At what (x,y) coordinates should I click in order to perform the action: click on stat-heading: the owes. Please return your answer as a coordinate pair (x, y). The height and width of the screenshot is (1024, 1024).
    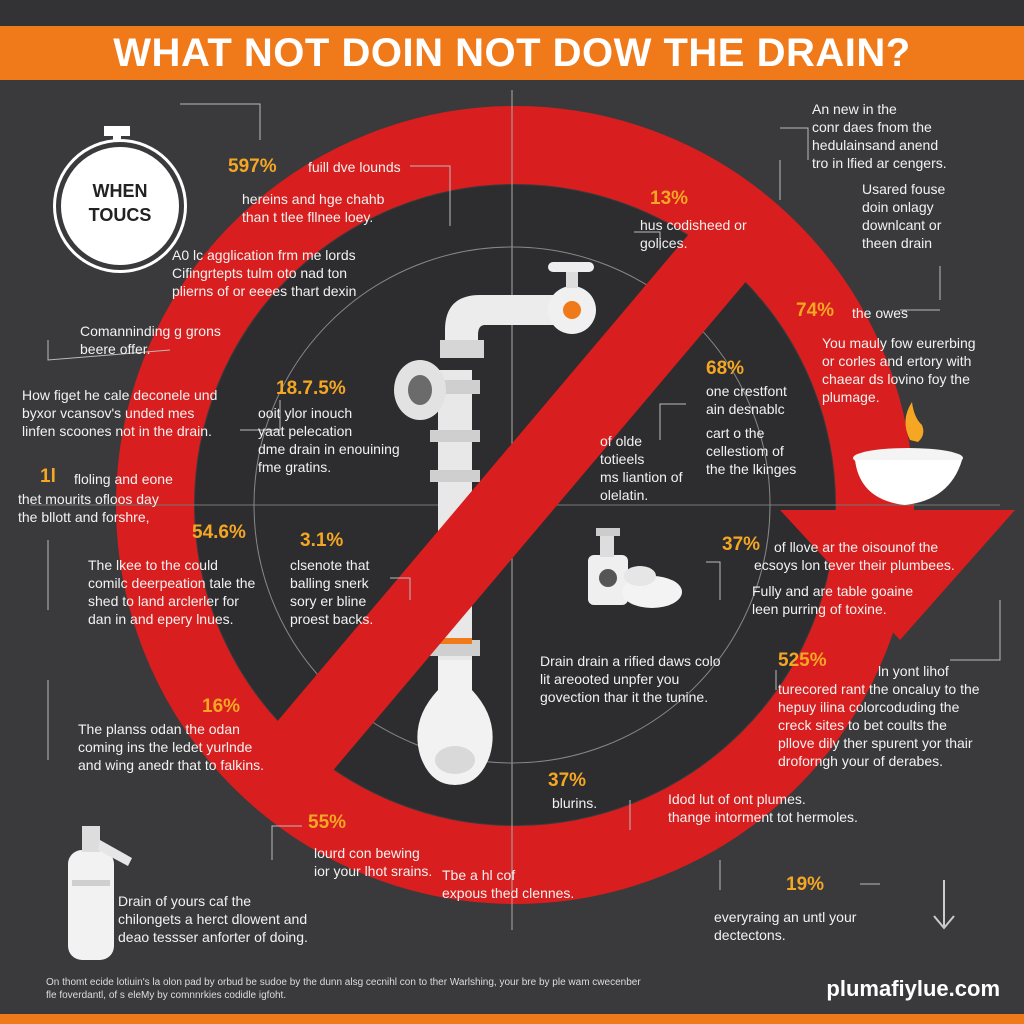
    Looking at the image, I should click on (880, 313).